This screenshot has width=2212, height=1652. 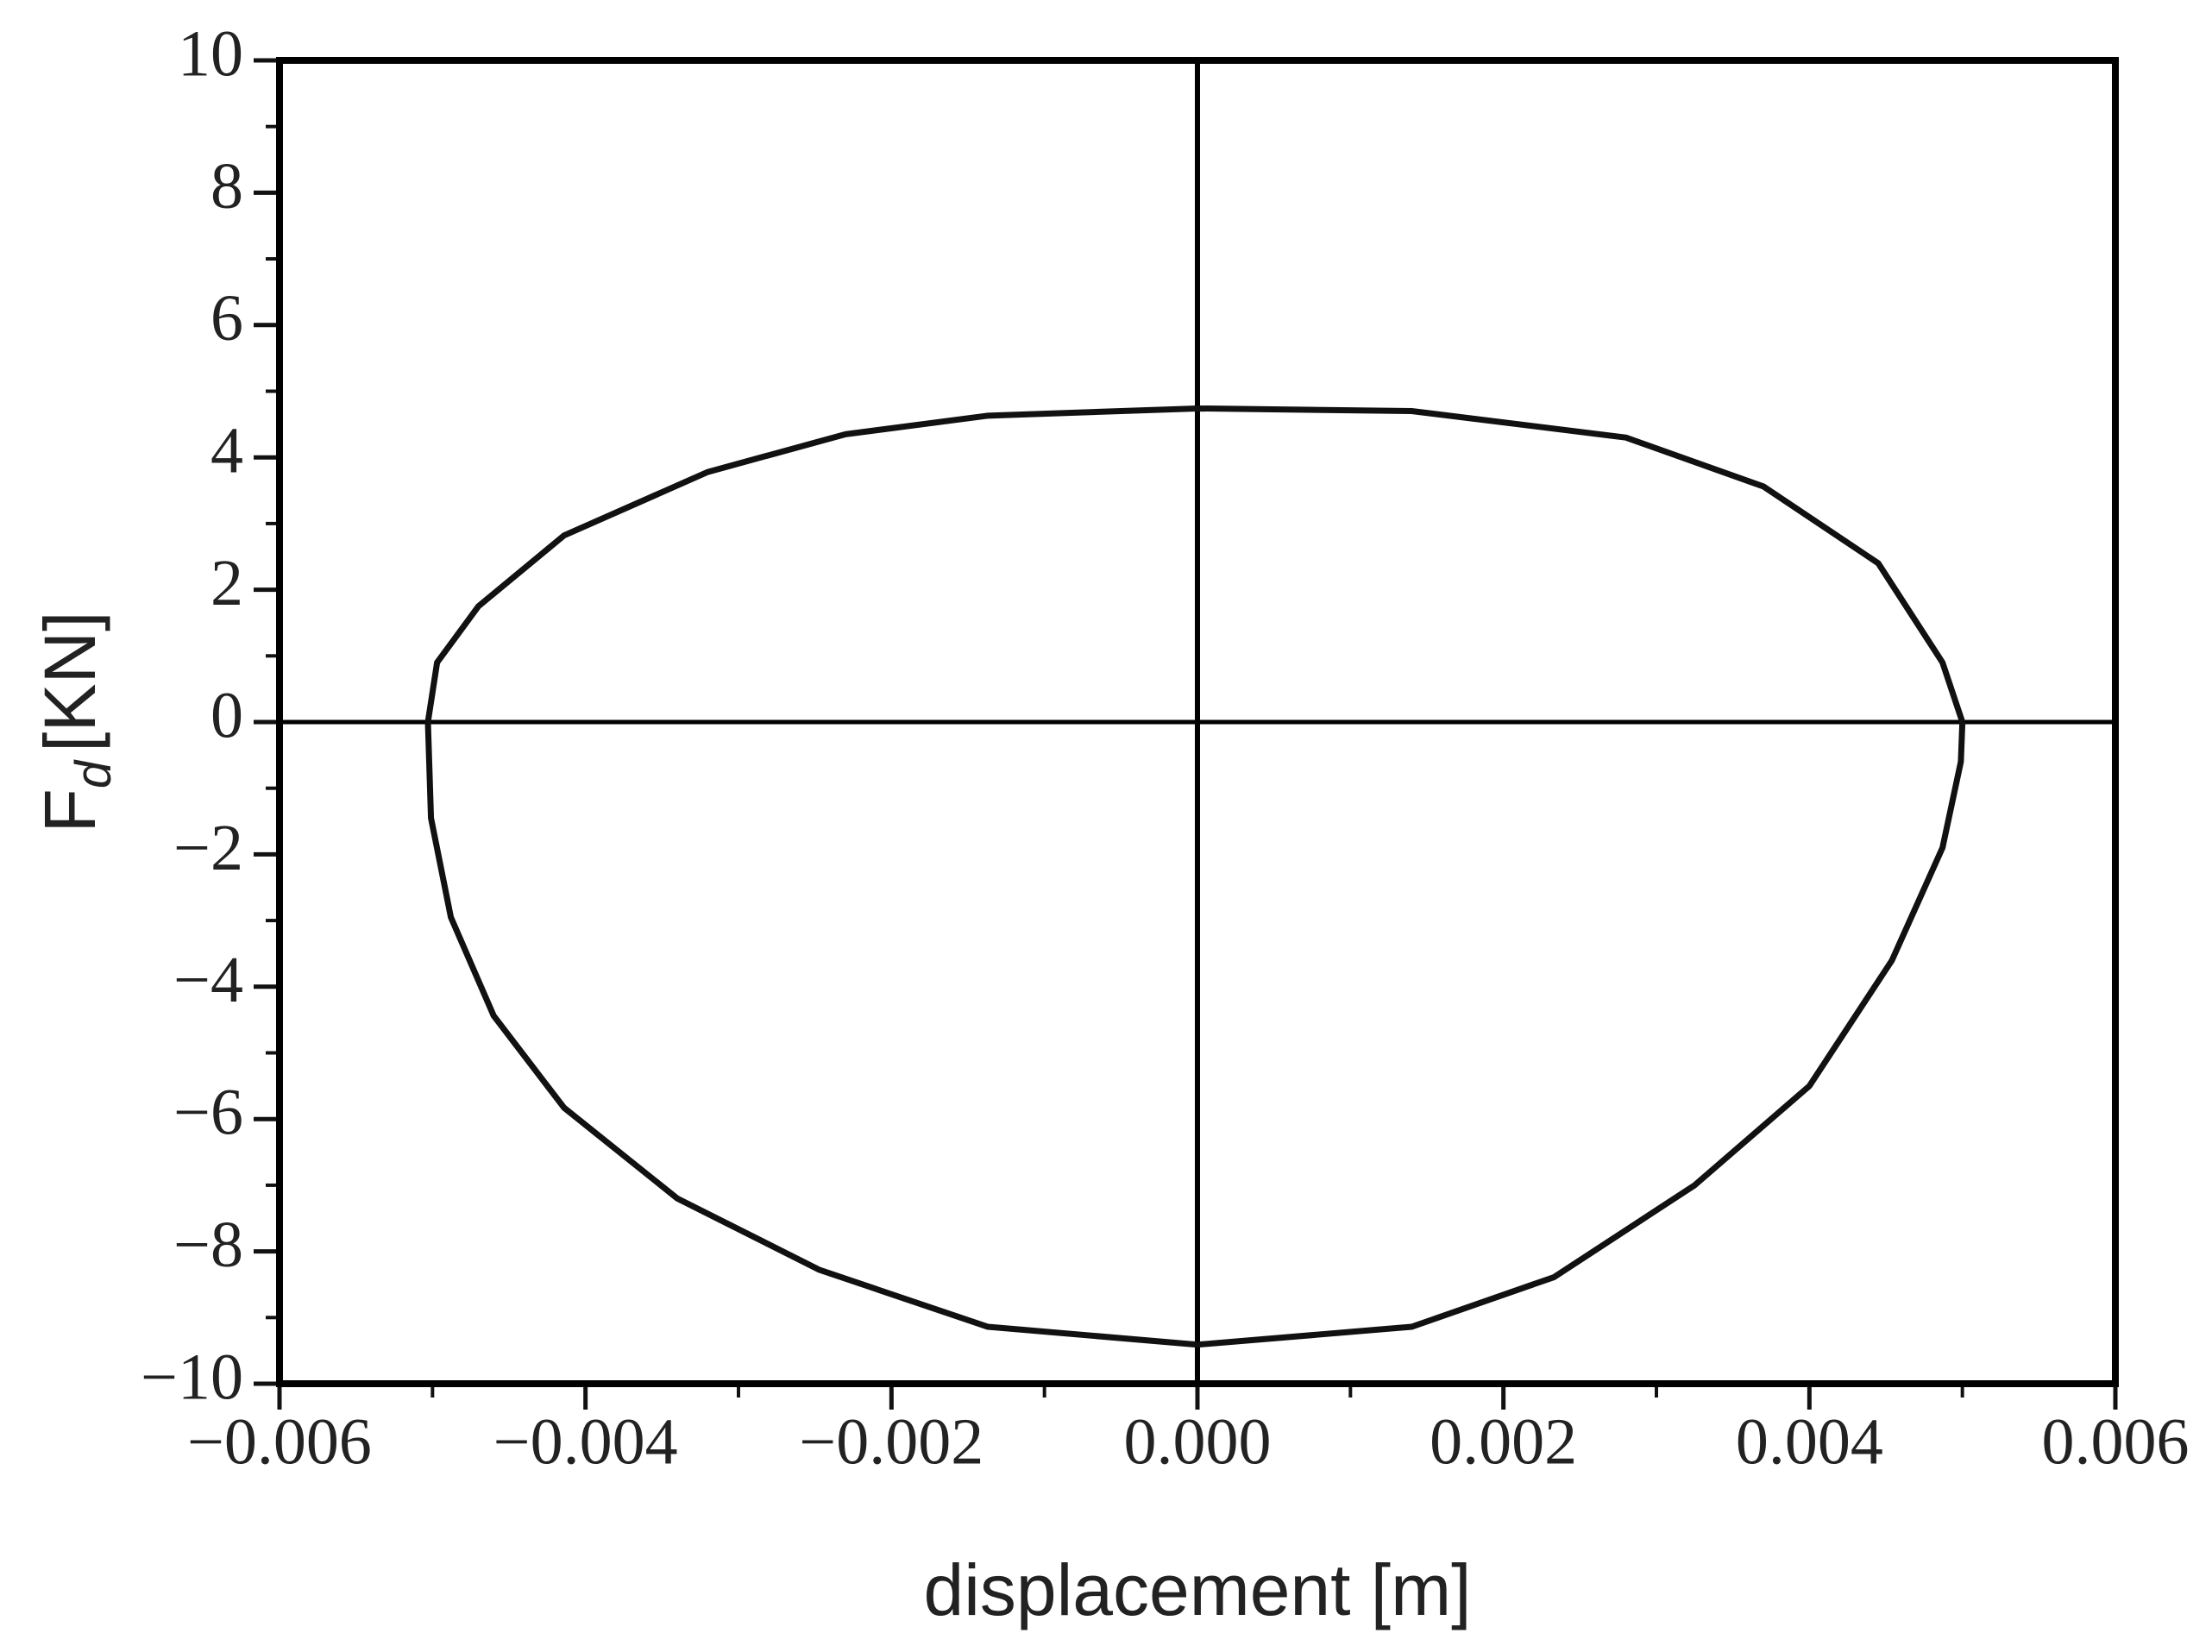 I want to click on y-tick-label: 10, so click(x=211, y=53).